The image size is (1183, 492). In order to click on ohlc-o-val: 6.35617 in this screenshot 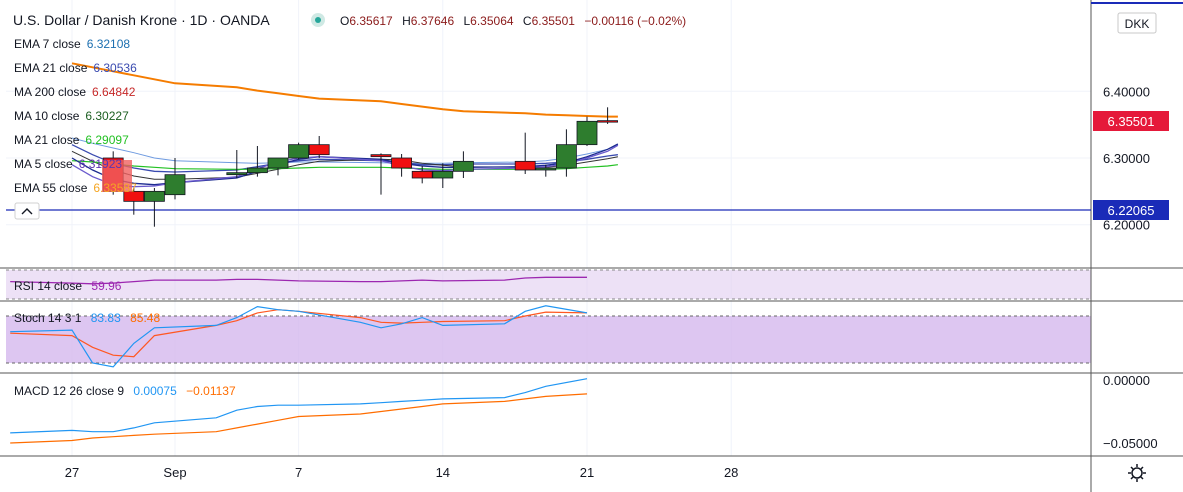, I will do `click(371, 21)`.